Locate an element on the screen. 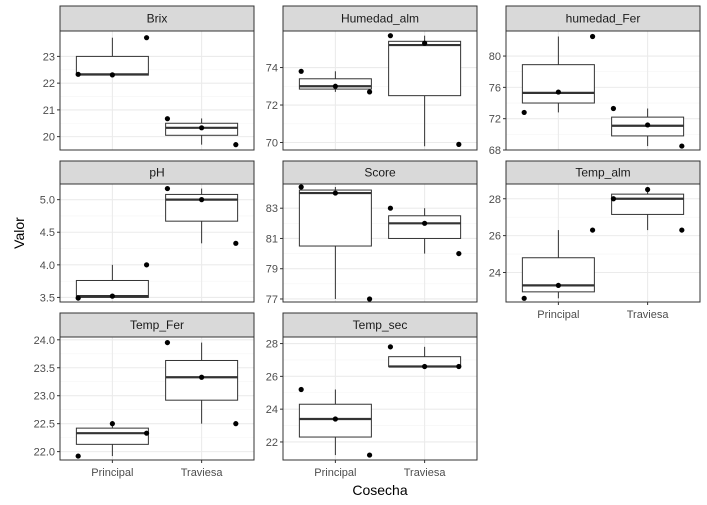 The height and width of the screenshot is (505, 707). y-tick-label: 5.0 is located at coordinates (47, 201).